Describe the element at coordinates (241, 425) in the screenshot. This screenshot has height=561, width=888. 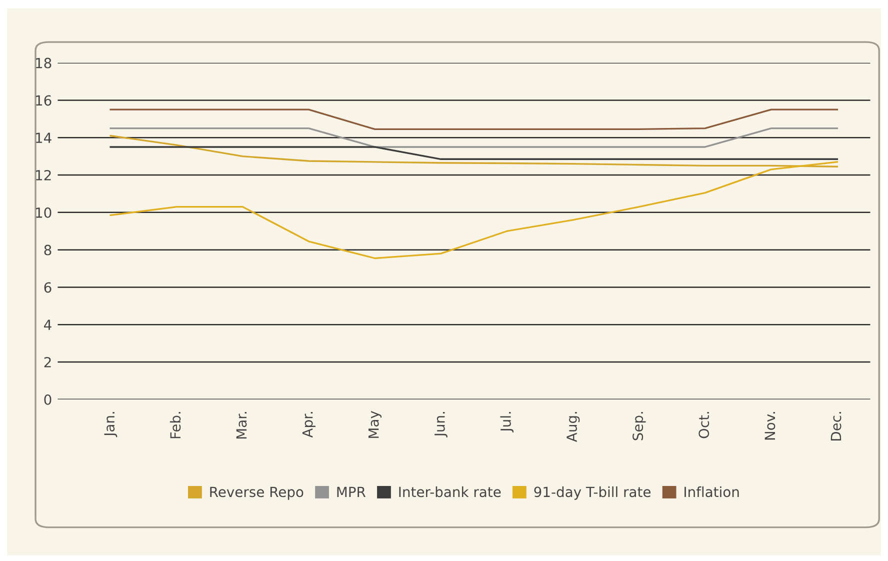
I see `x-tick-label: Mar.` at that location.